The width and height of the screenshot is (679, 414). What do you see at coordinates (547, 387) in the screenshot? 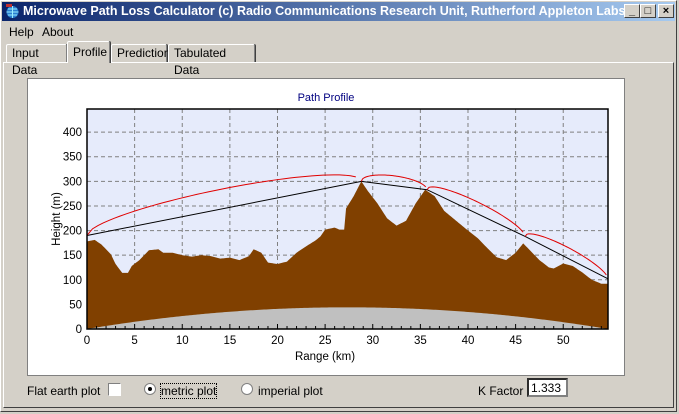
I see `k-factor-input` at bounding box center [547, 387].